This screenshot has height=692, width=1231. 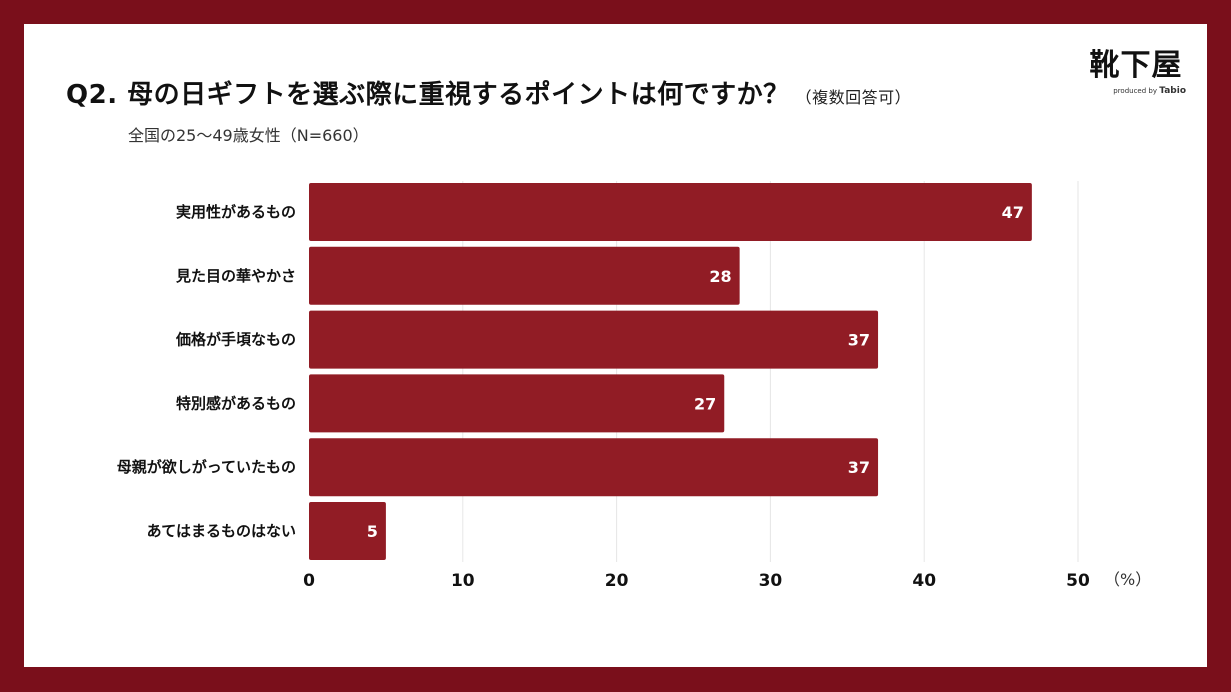 I want to click on value-label-0: 47, so click(x=1013, y=212).